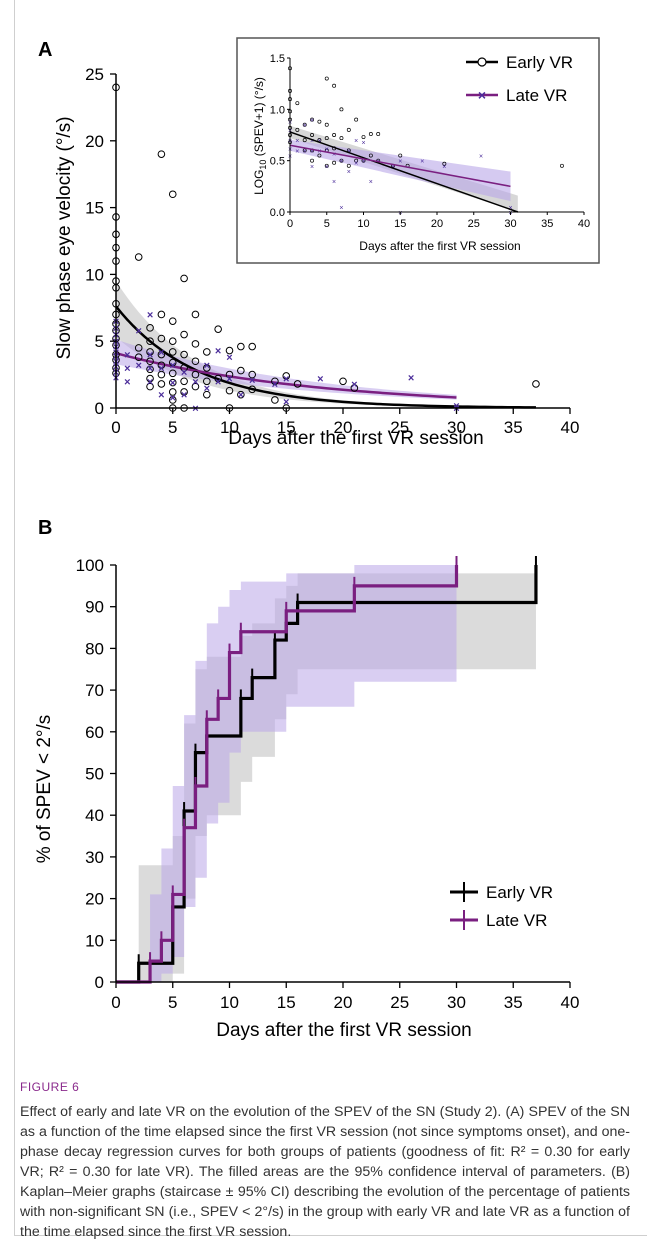 The width and height of the screenshot is (648, 1242). Describe the element at coordinates (286, 427) in the screenshot. I see `panel-a-x-tick-label: 15` at that location.